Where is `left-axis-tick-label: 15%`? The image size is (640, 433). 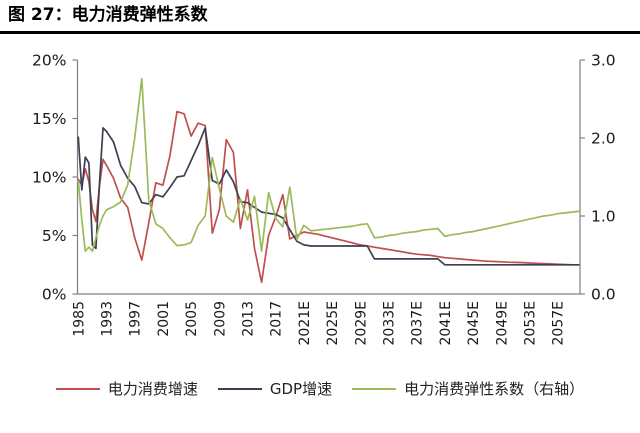 left-axis-tick-label: 15% is located at coordinates (49, 119).